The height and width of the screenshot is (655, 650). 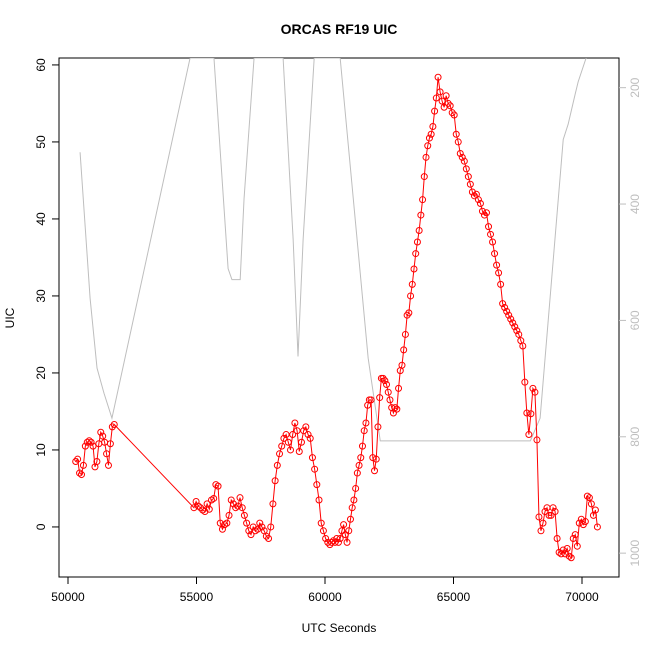 What do you see at coordinates (41, 526) in the screenshot?
I see `y-tick-label: 0` at bounding box center [41, 526].